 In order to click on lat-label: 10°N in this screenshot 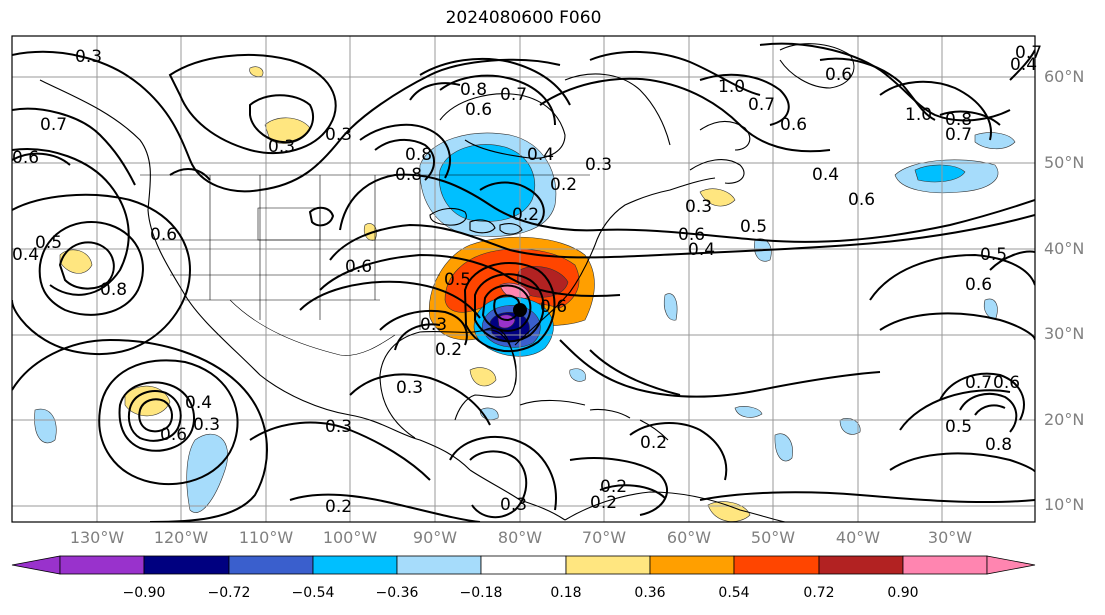, I will do `click(1064, 504)`.